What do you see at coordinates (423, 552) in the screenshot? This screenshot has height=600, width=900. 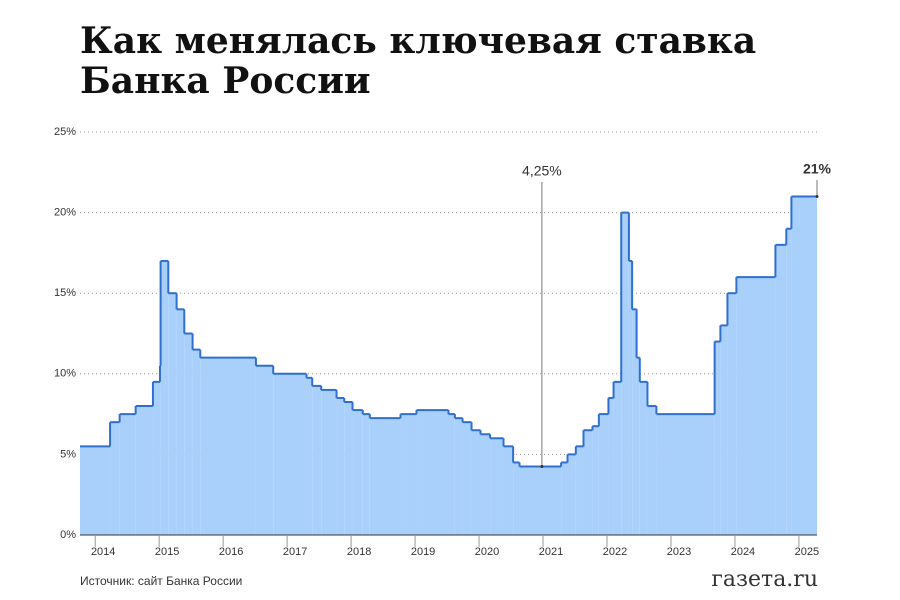 I see `x-tick-label: 2019` at bounding box center [423, 552].